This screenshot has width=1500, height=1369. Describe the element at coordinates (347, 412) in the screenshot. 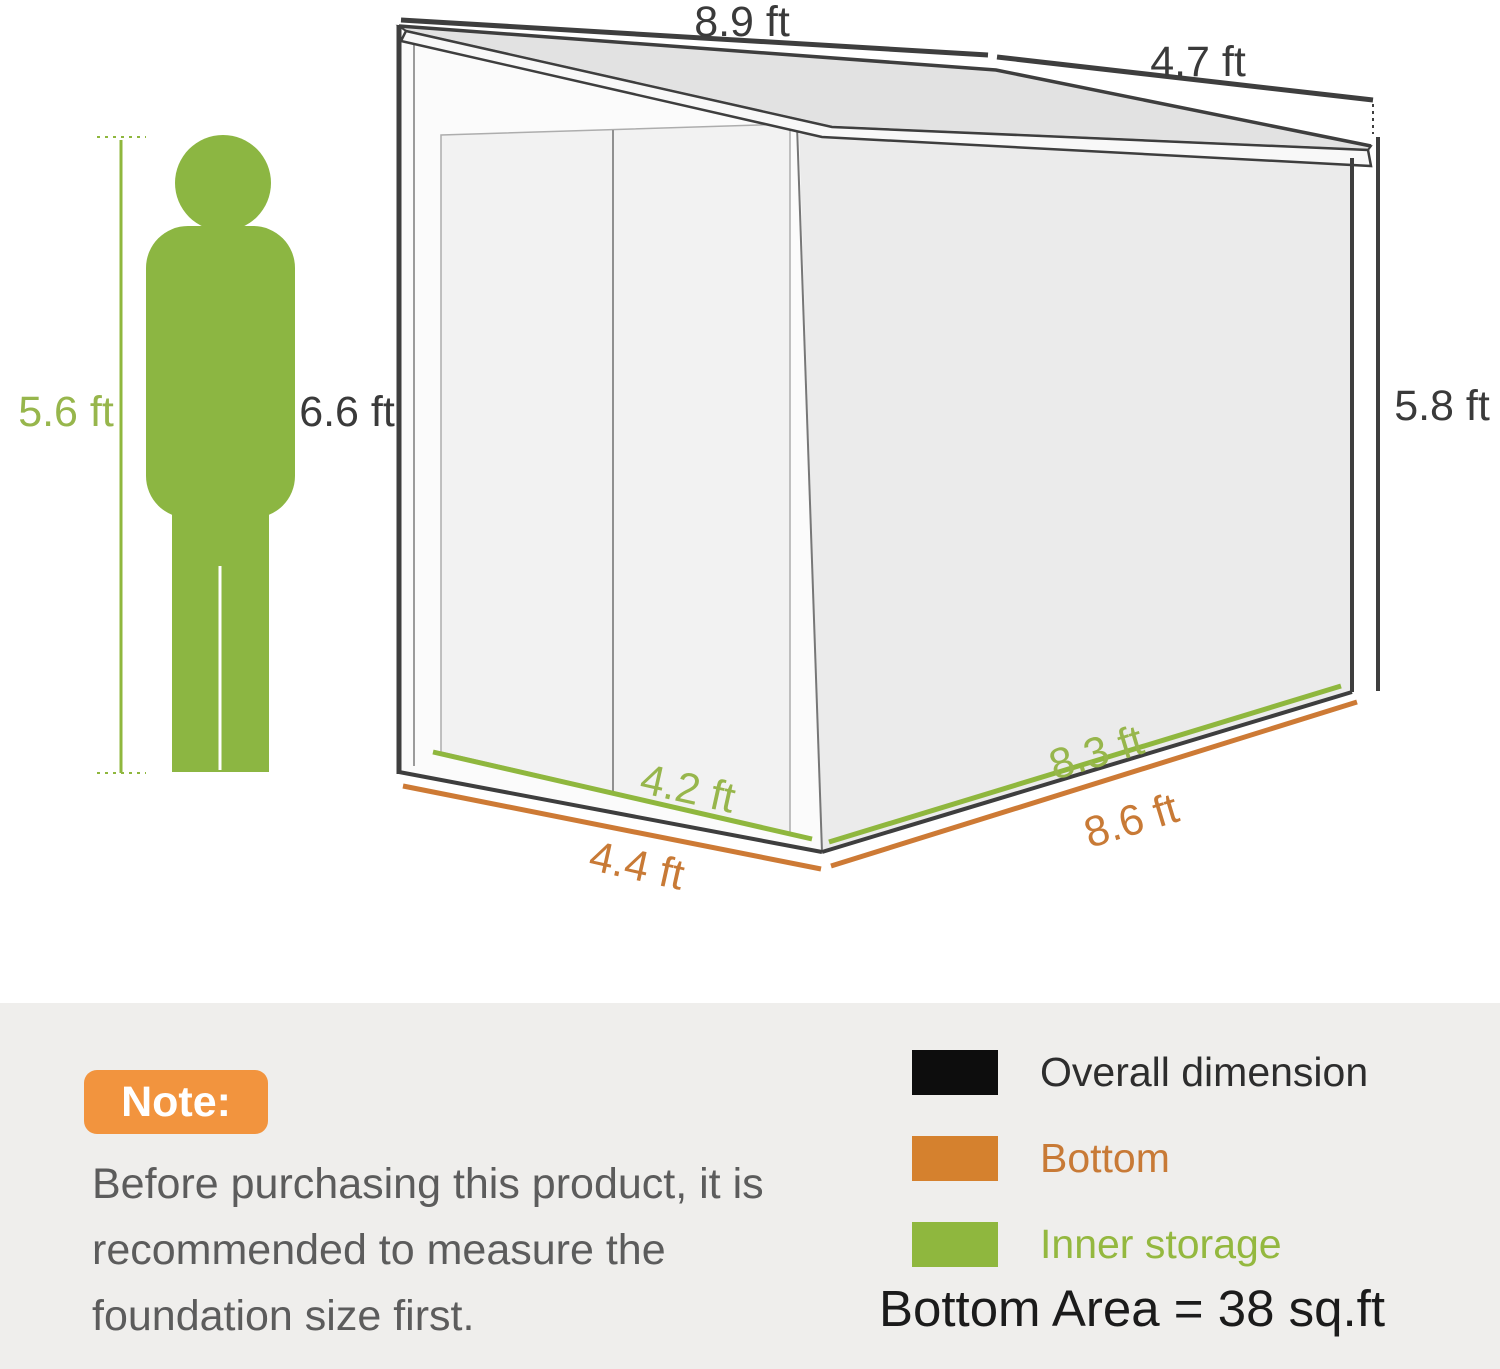

I see `label-front-height: 6.6 ft` at that location.